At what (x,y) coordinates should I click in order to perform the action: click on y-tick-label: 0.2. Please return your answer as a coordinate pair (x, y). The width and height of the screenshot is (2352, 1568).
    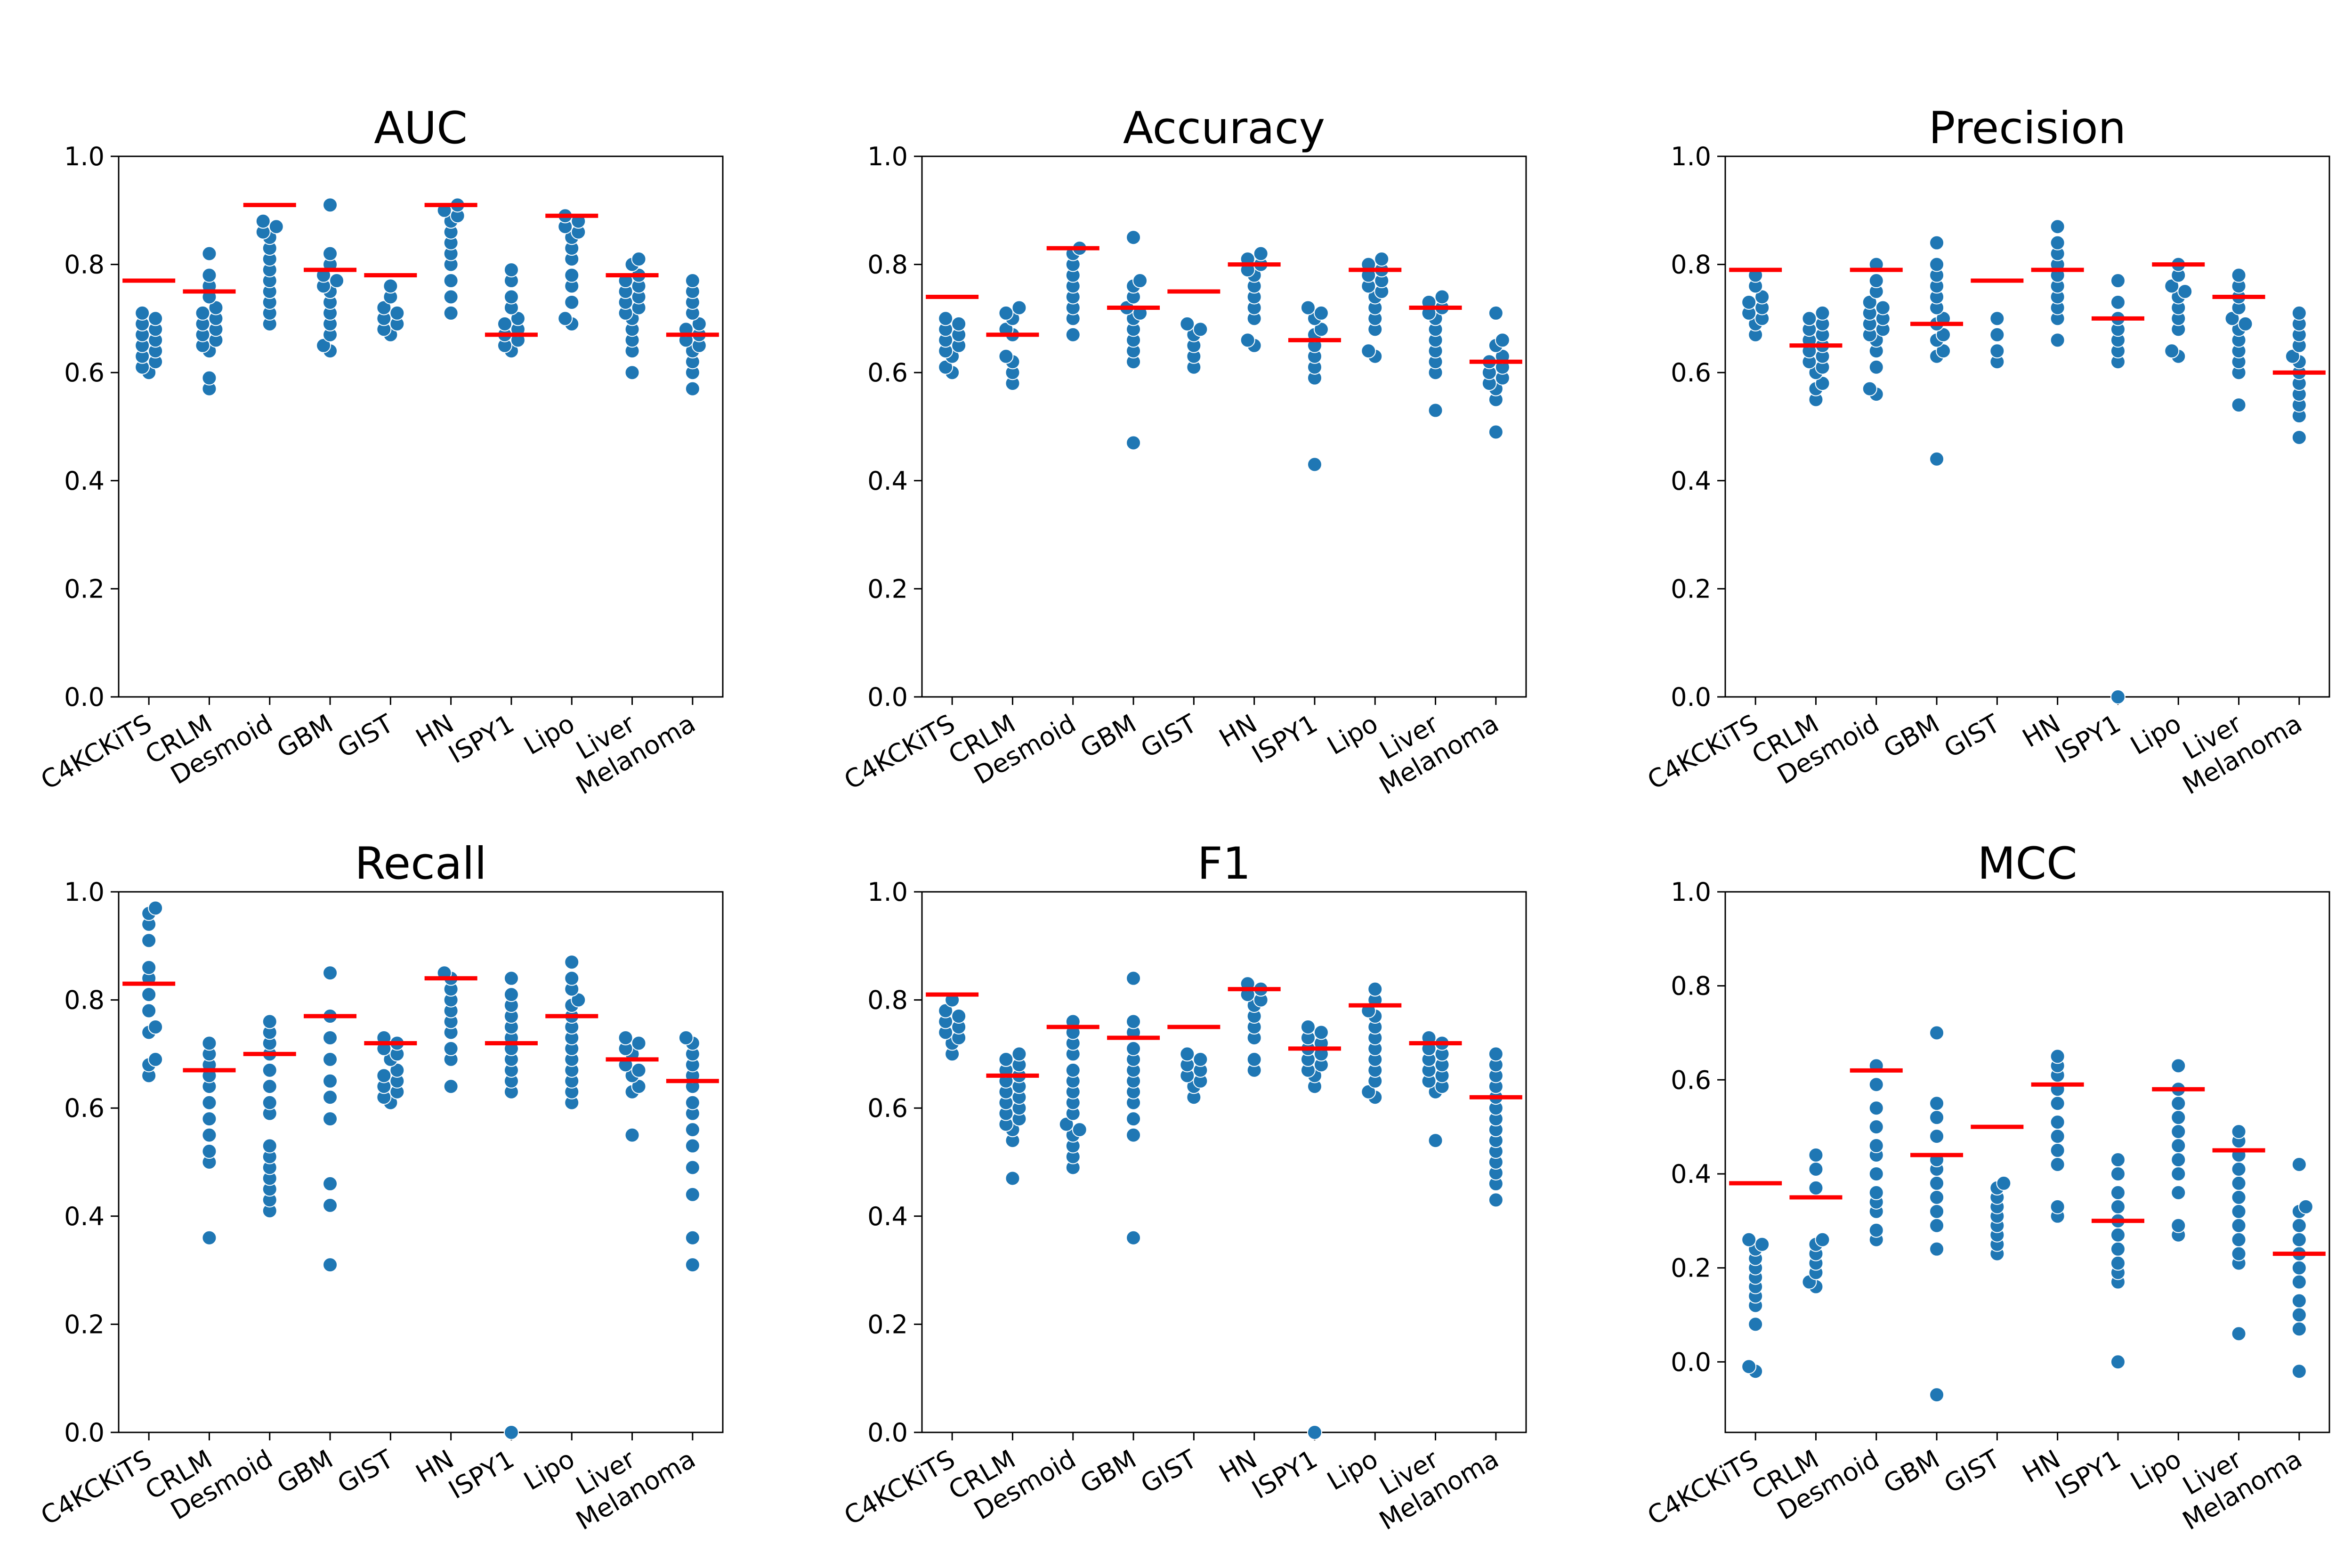
    Looking at the image, I should click on (1691, 589).